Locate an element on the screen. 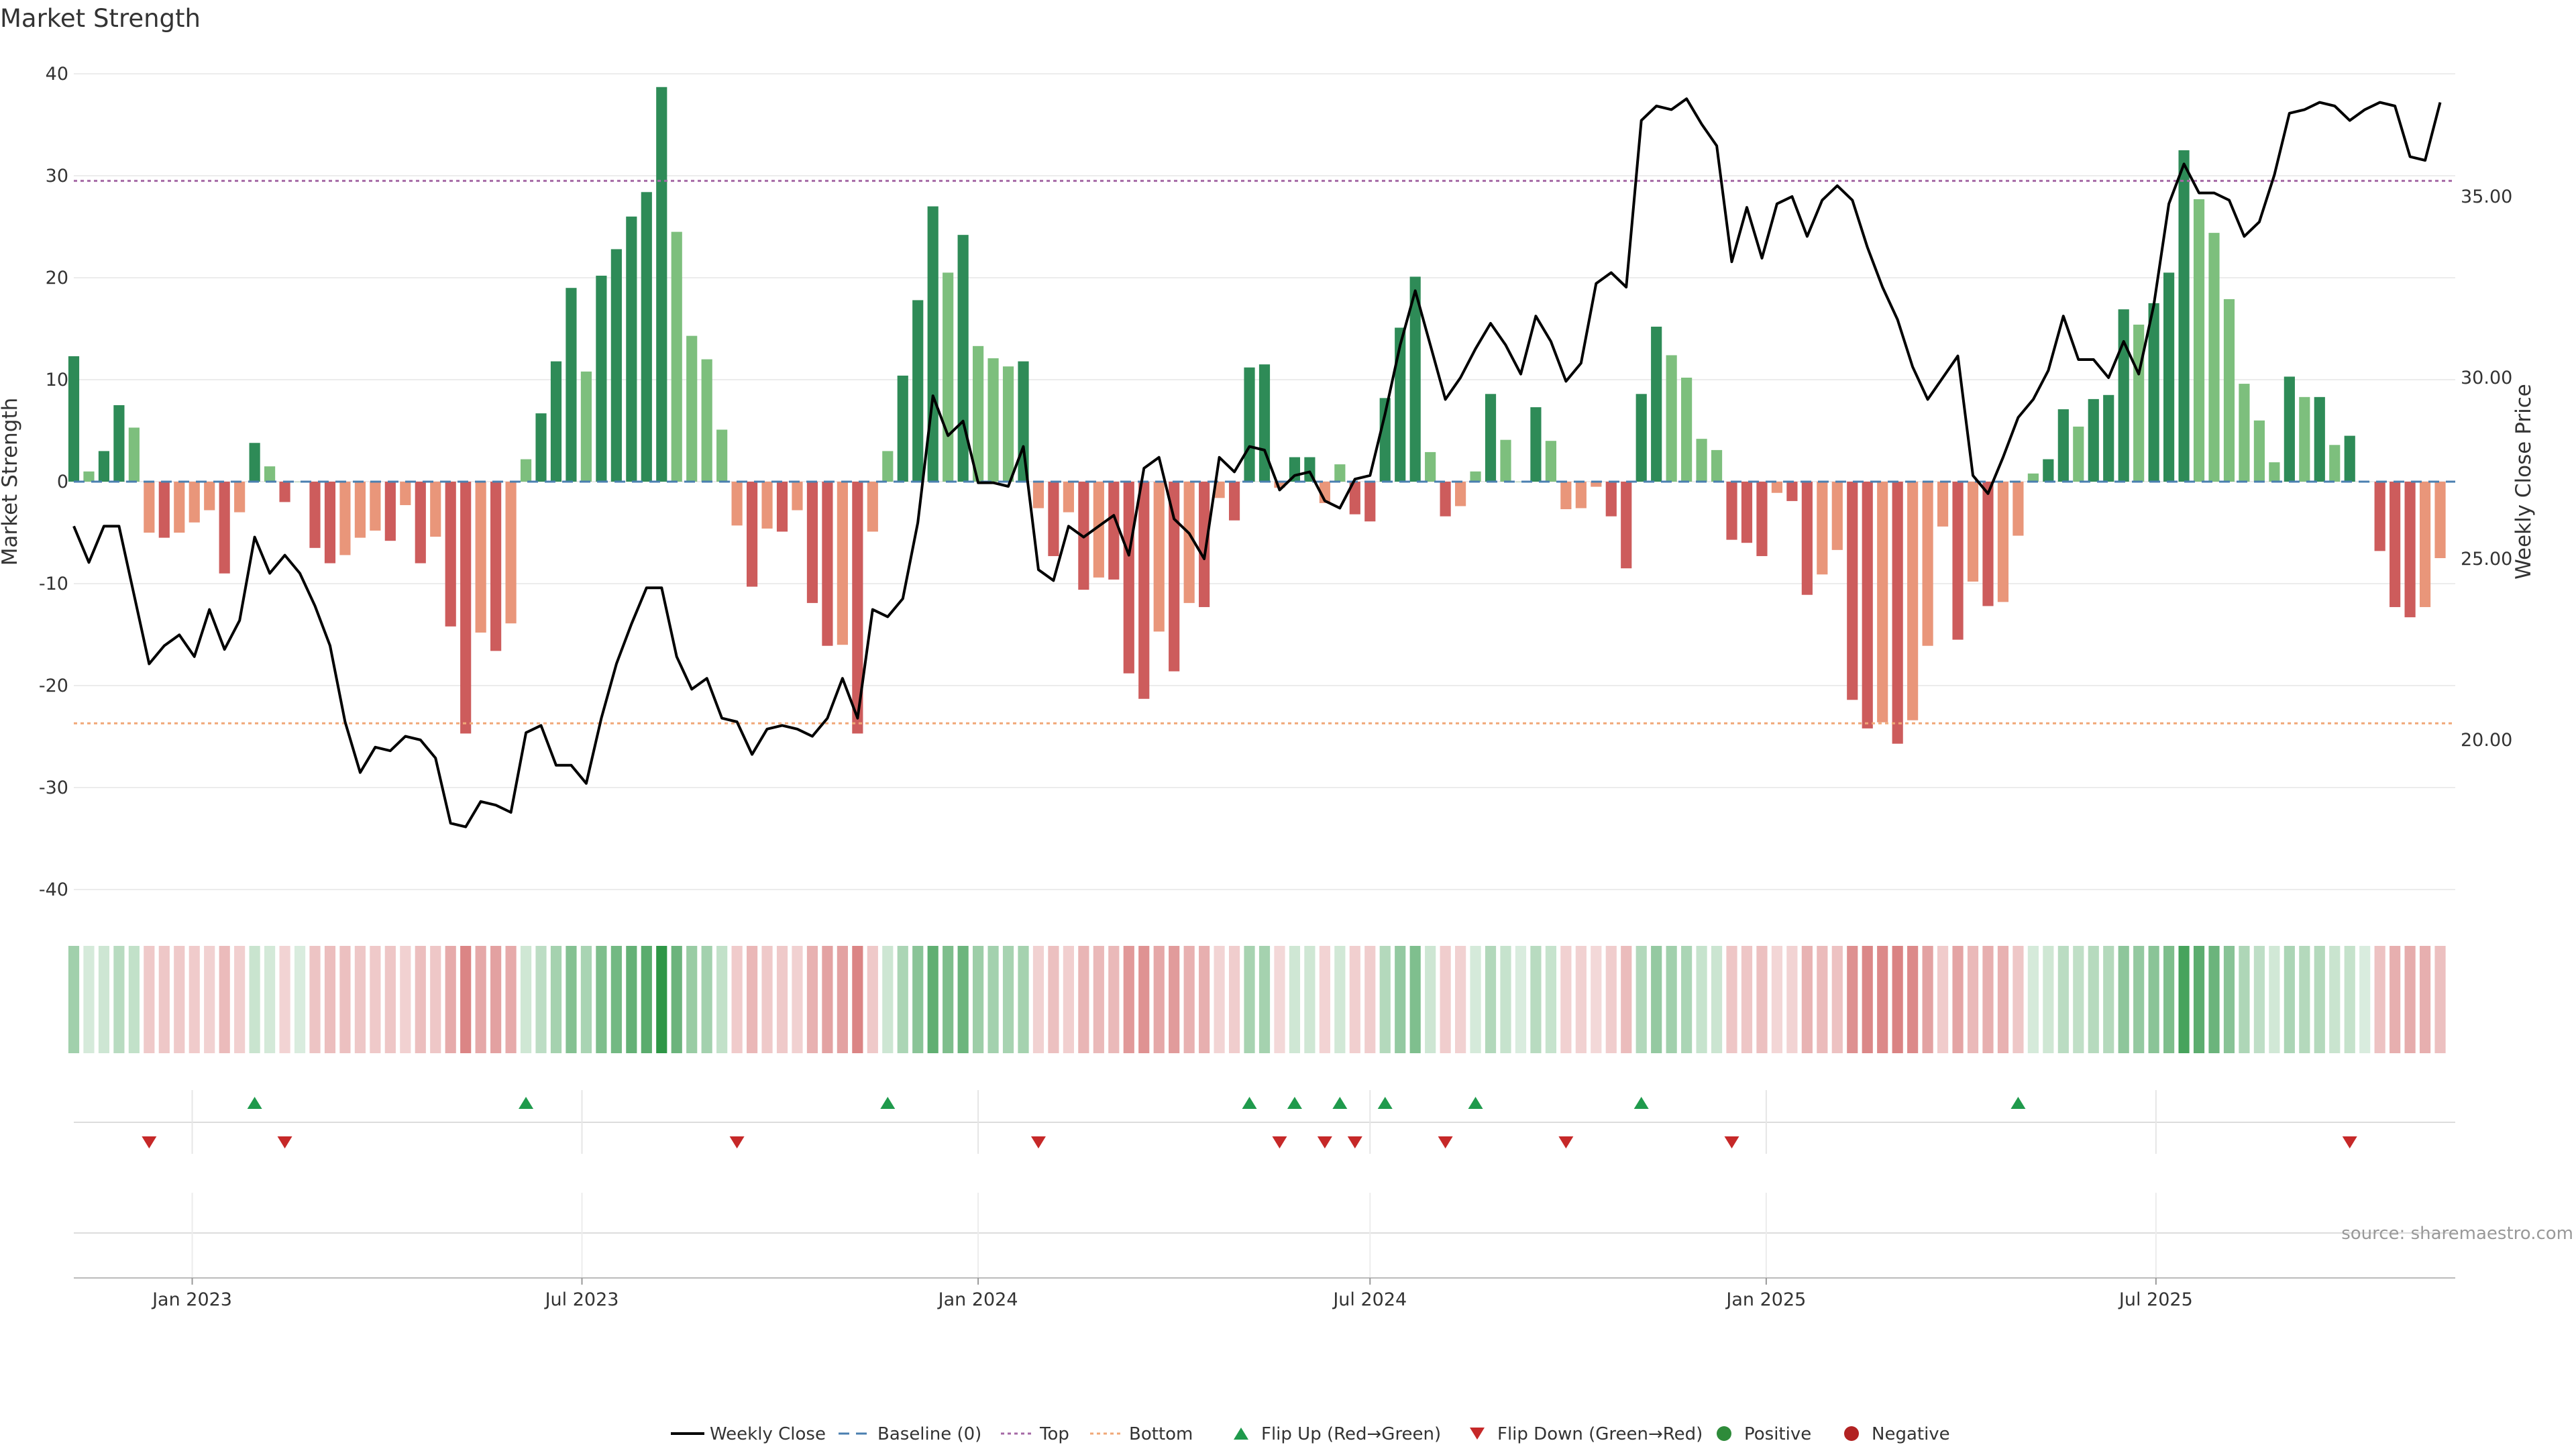 The height and width of the screenshot is (1449, 2576). strength-heat-strip is located at coordinates (1257, 999).